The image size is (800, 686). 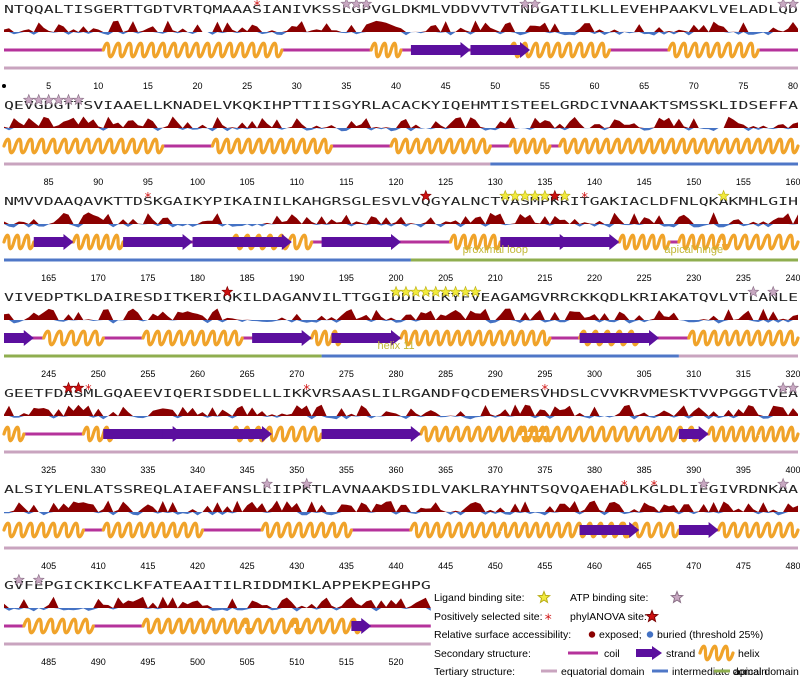 I want to click on position-tick: 175, so click(x=147, y=278).